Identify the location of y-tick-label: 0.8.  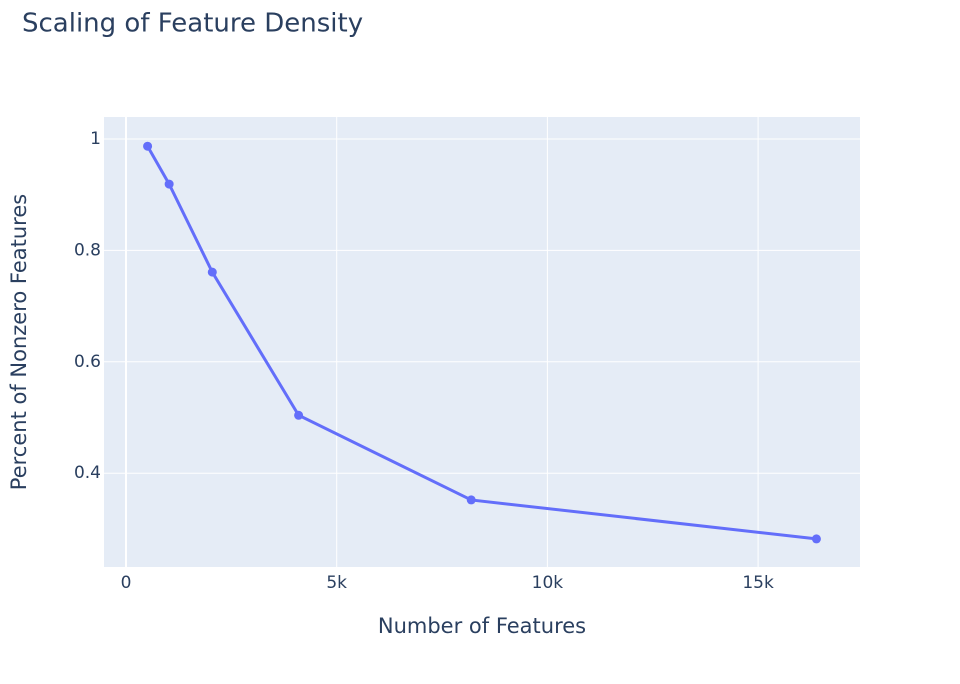
(87, 250).